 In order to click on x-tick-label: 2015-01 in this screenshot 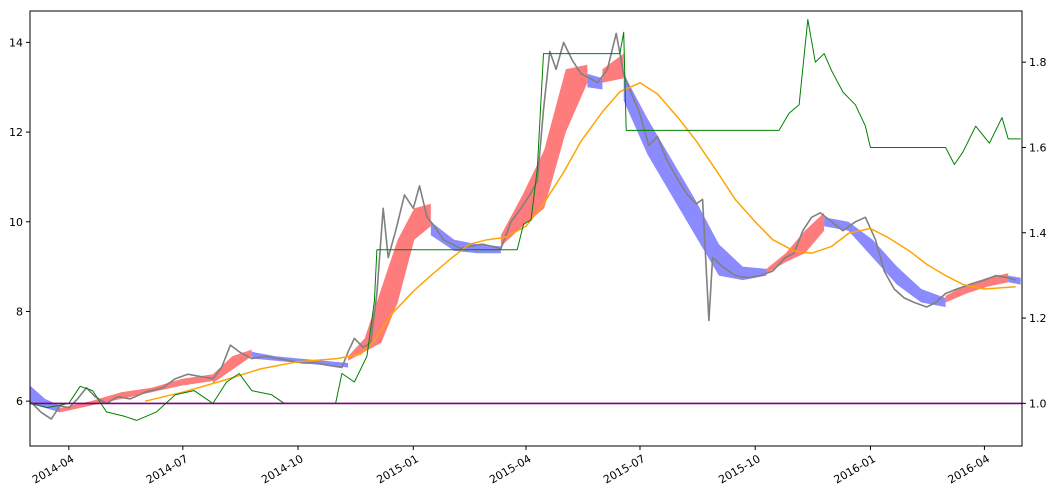, I will do `click(397, 469)`.